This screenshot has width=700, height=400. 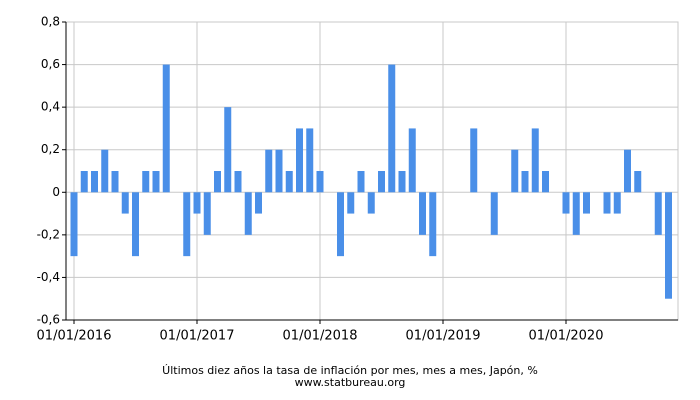 What do you see at coordinates (48, 320) in the screenshot?
I see `y-tick-label: -0,6` at bounding box center [48, 320].